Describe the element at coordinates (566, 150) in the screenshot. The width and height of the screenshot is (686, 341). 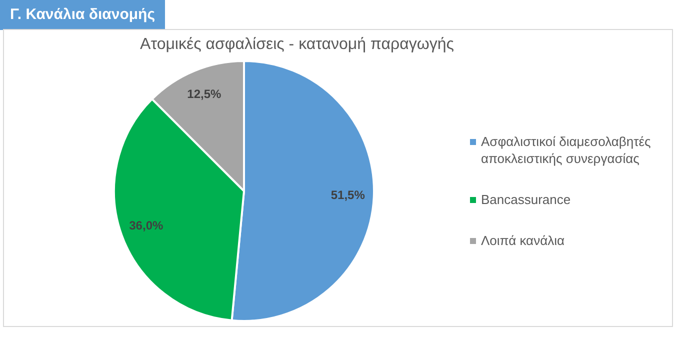
I see `legend-label: Ασφαλιστικοί διαμεσολαβητές αποκλειστικής συνεργασίας` at that location.